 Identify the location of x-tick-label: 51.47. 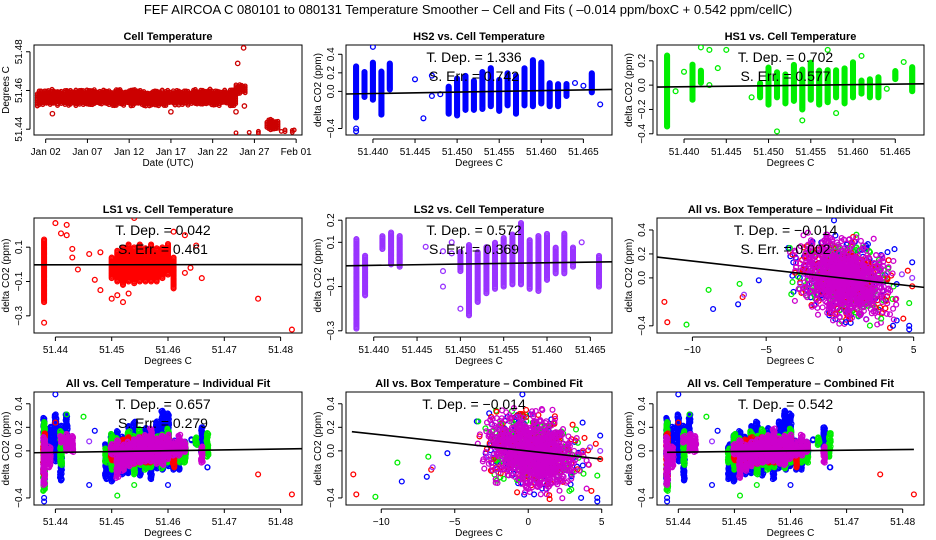
(224, 350).